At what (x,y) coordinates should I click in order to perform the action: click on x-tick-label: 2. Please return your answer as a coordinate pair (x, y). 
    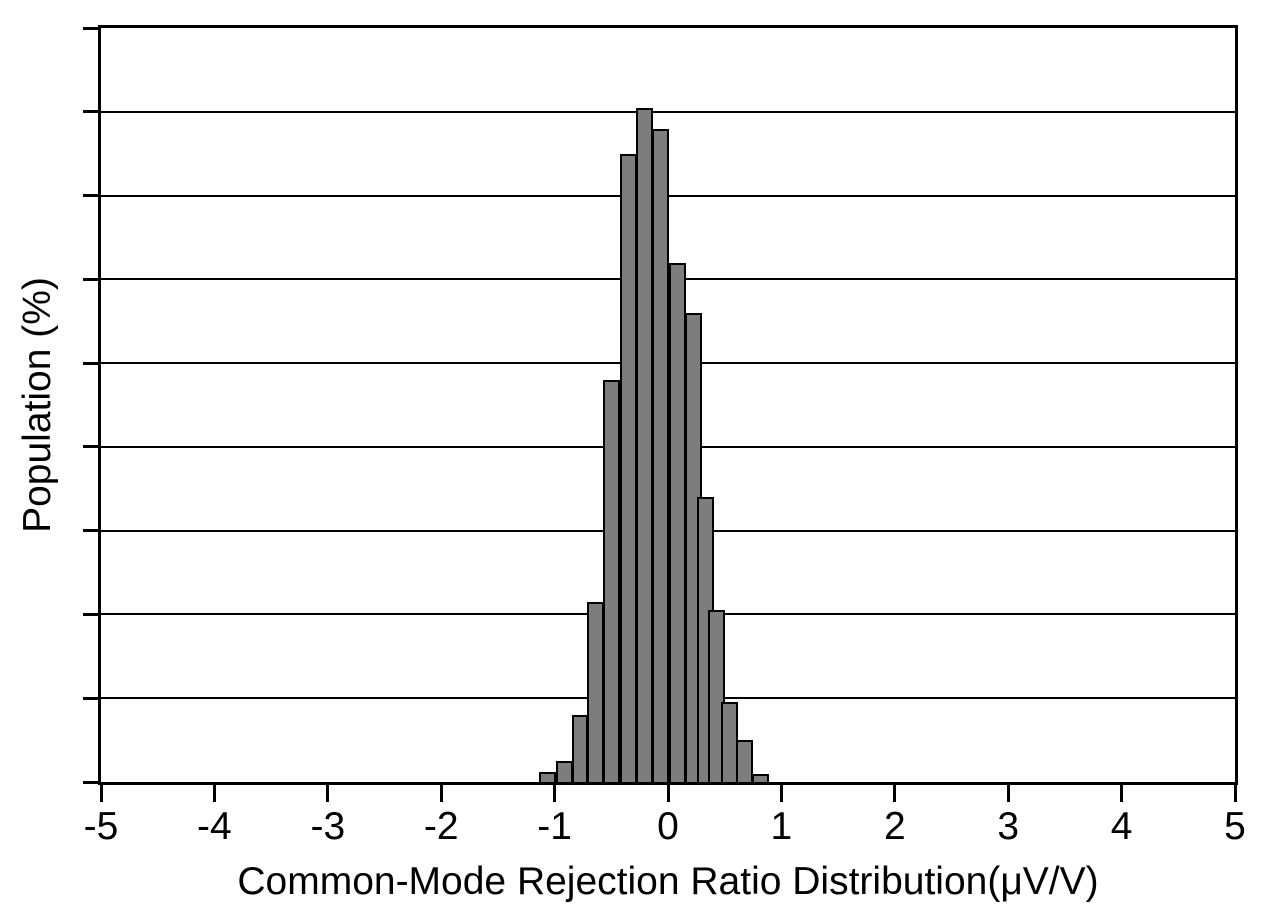
    Looking at the image, I should click on (894, 826).